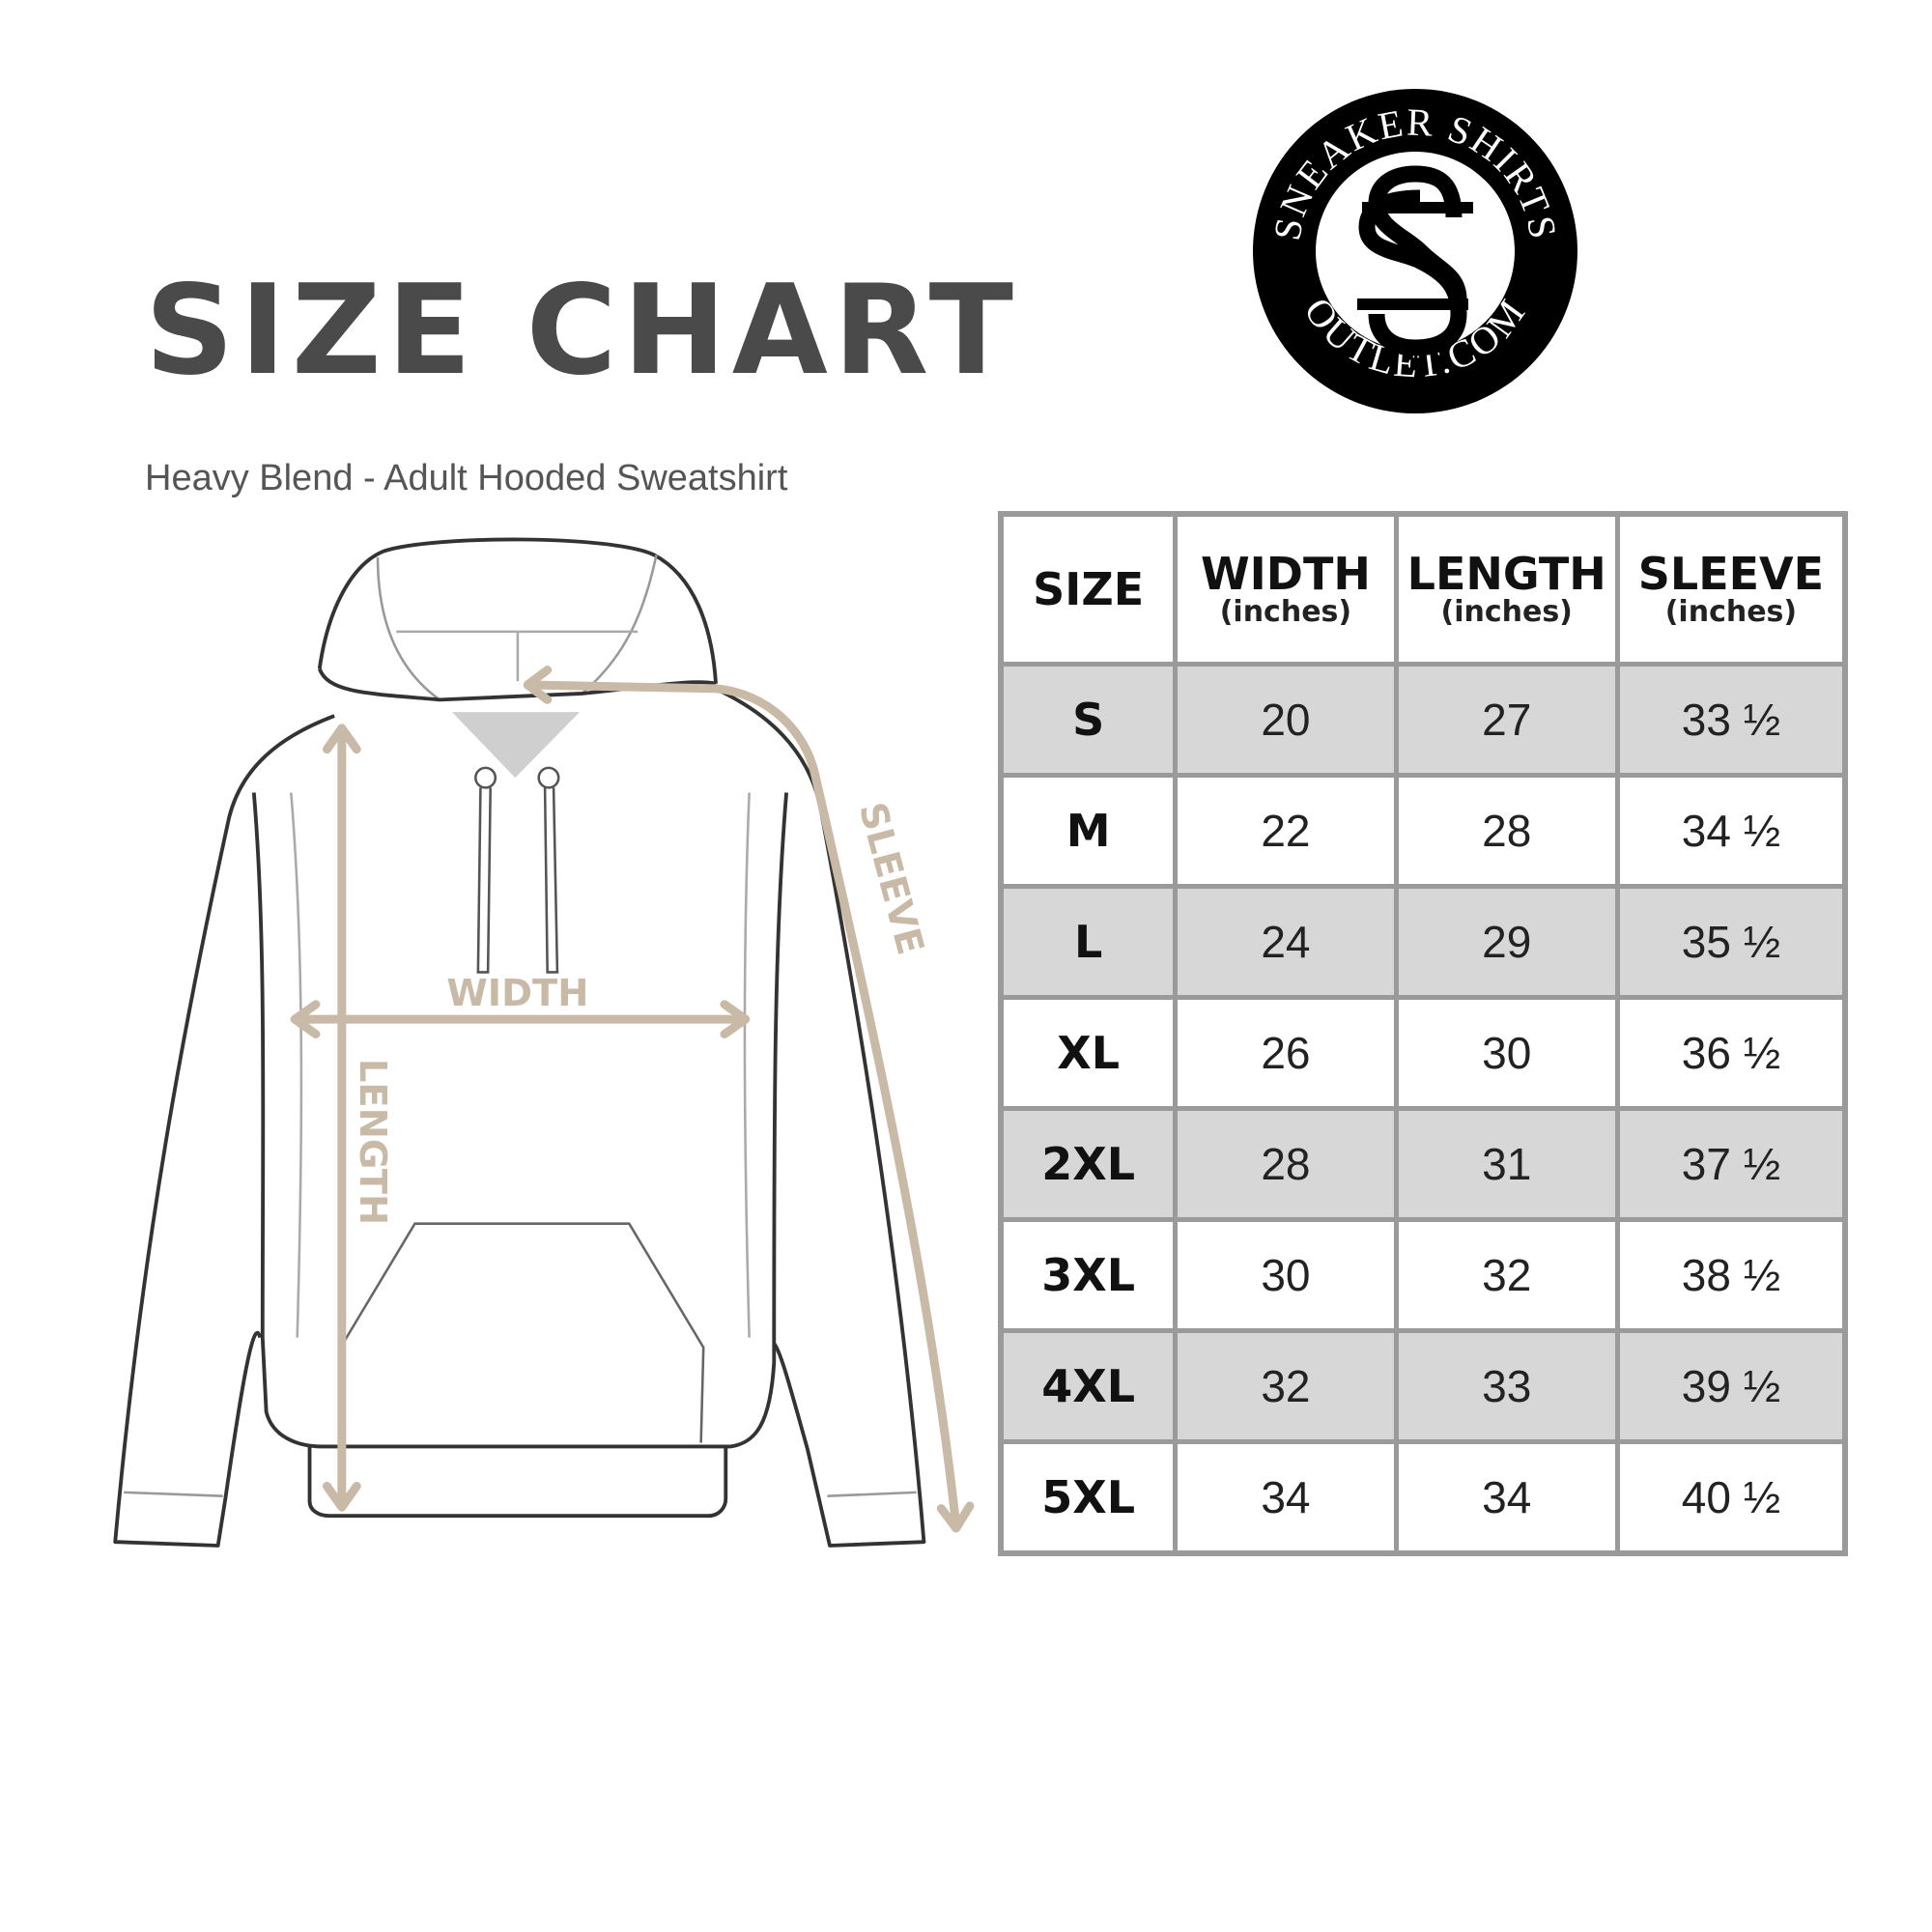 This screenshot has height=1932, width=1932. I want to click on sleeve-cell: 36 ½, so click(1731, 1053).